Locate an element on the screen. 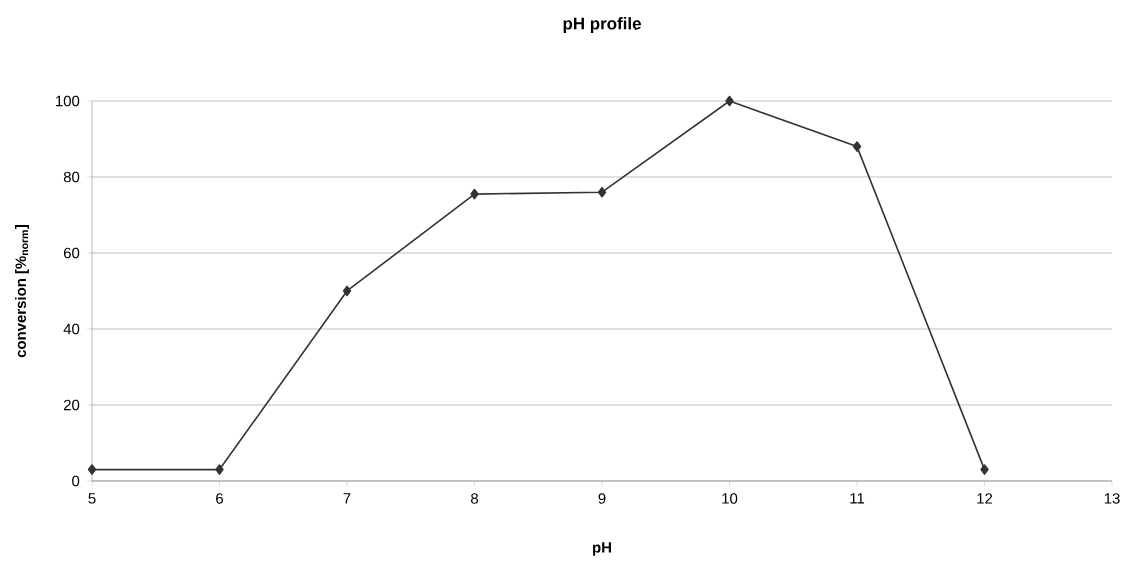 This screenshot has height=563, width=1127. x-tick-label: 13 is located at coordinates (1112, 498).